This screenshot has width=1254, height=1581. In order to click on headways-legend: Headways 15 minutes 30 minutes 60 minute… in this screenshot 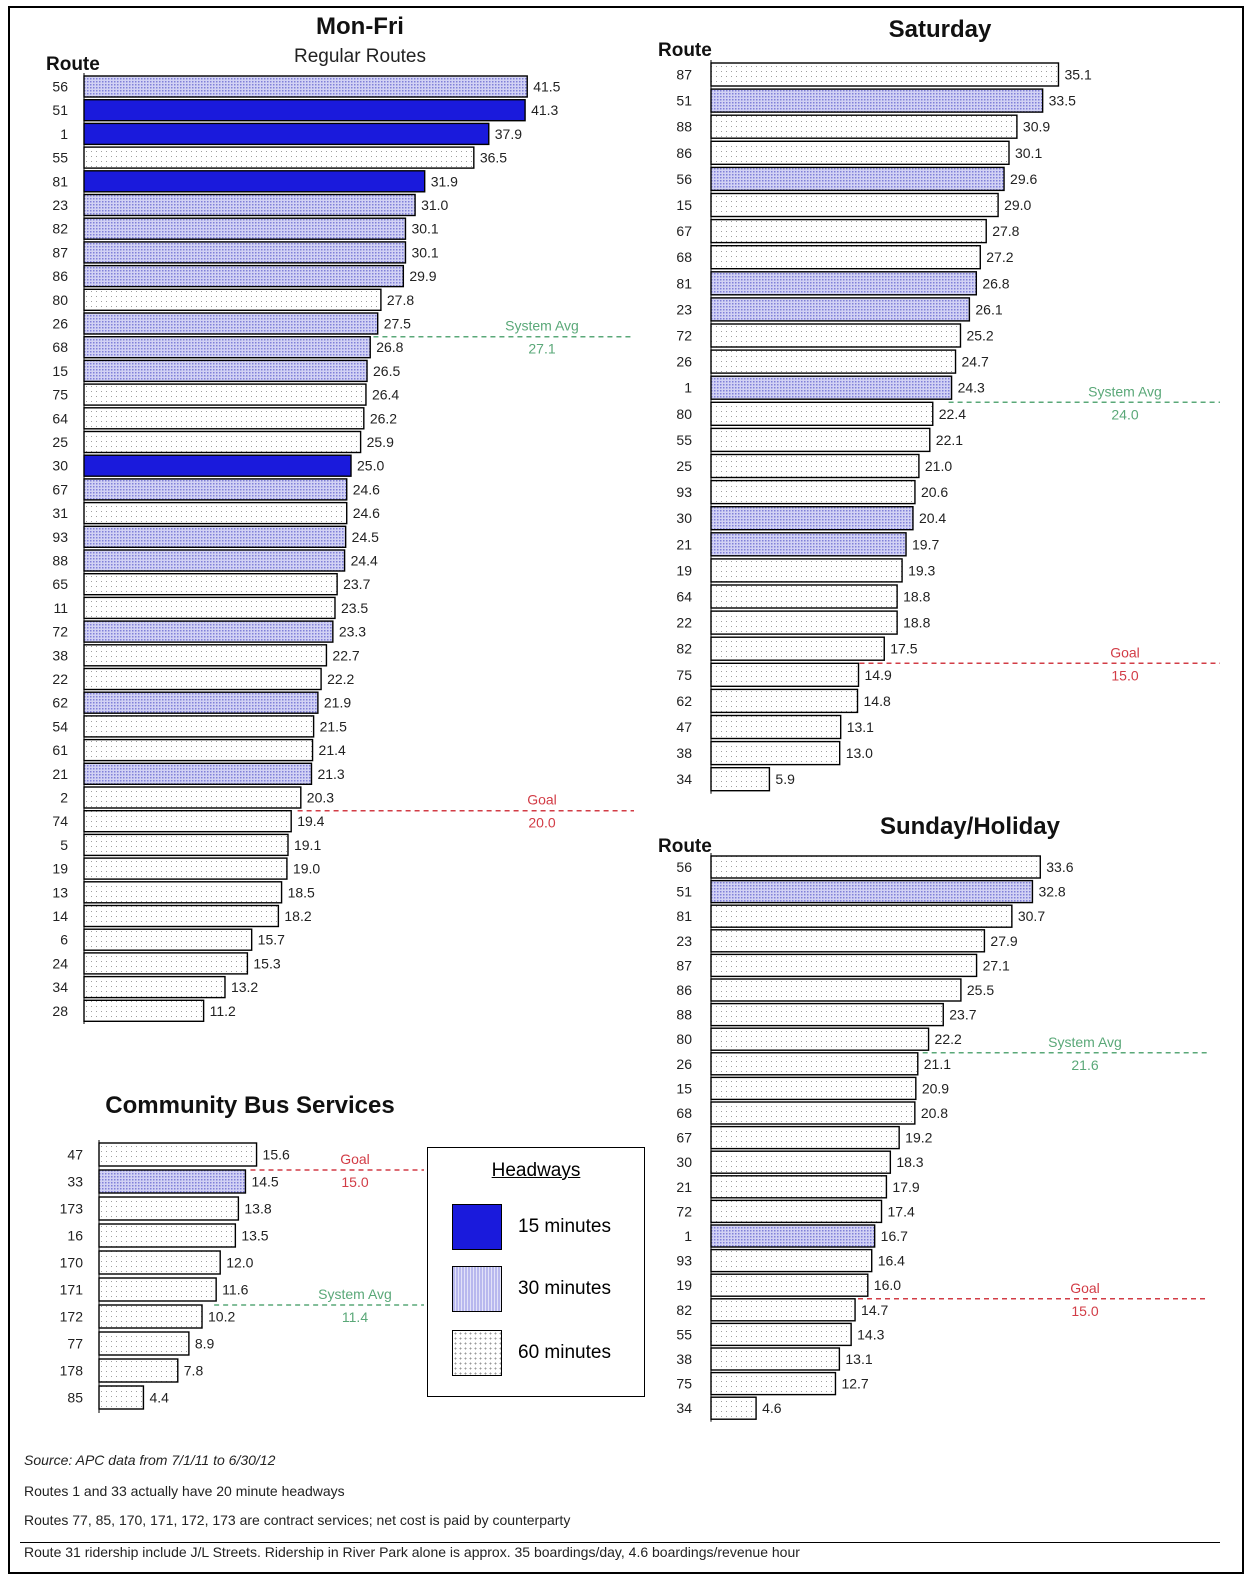, I will do `click(536, 1272)`.